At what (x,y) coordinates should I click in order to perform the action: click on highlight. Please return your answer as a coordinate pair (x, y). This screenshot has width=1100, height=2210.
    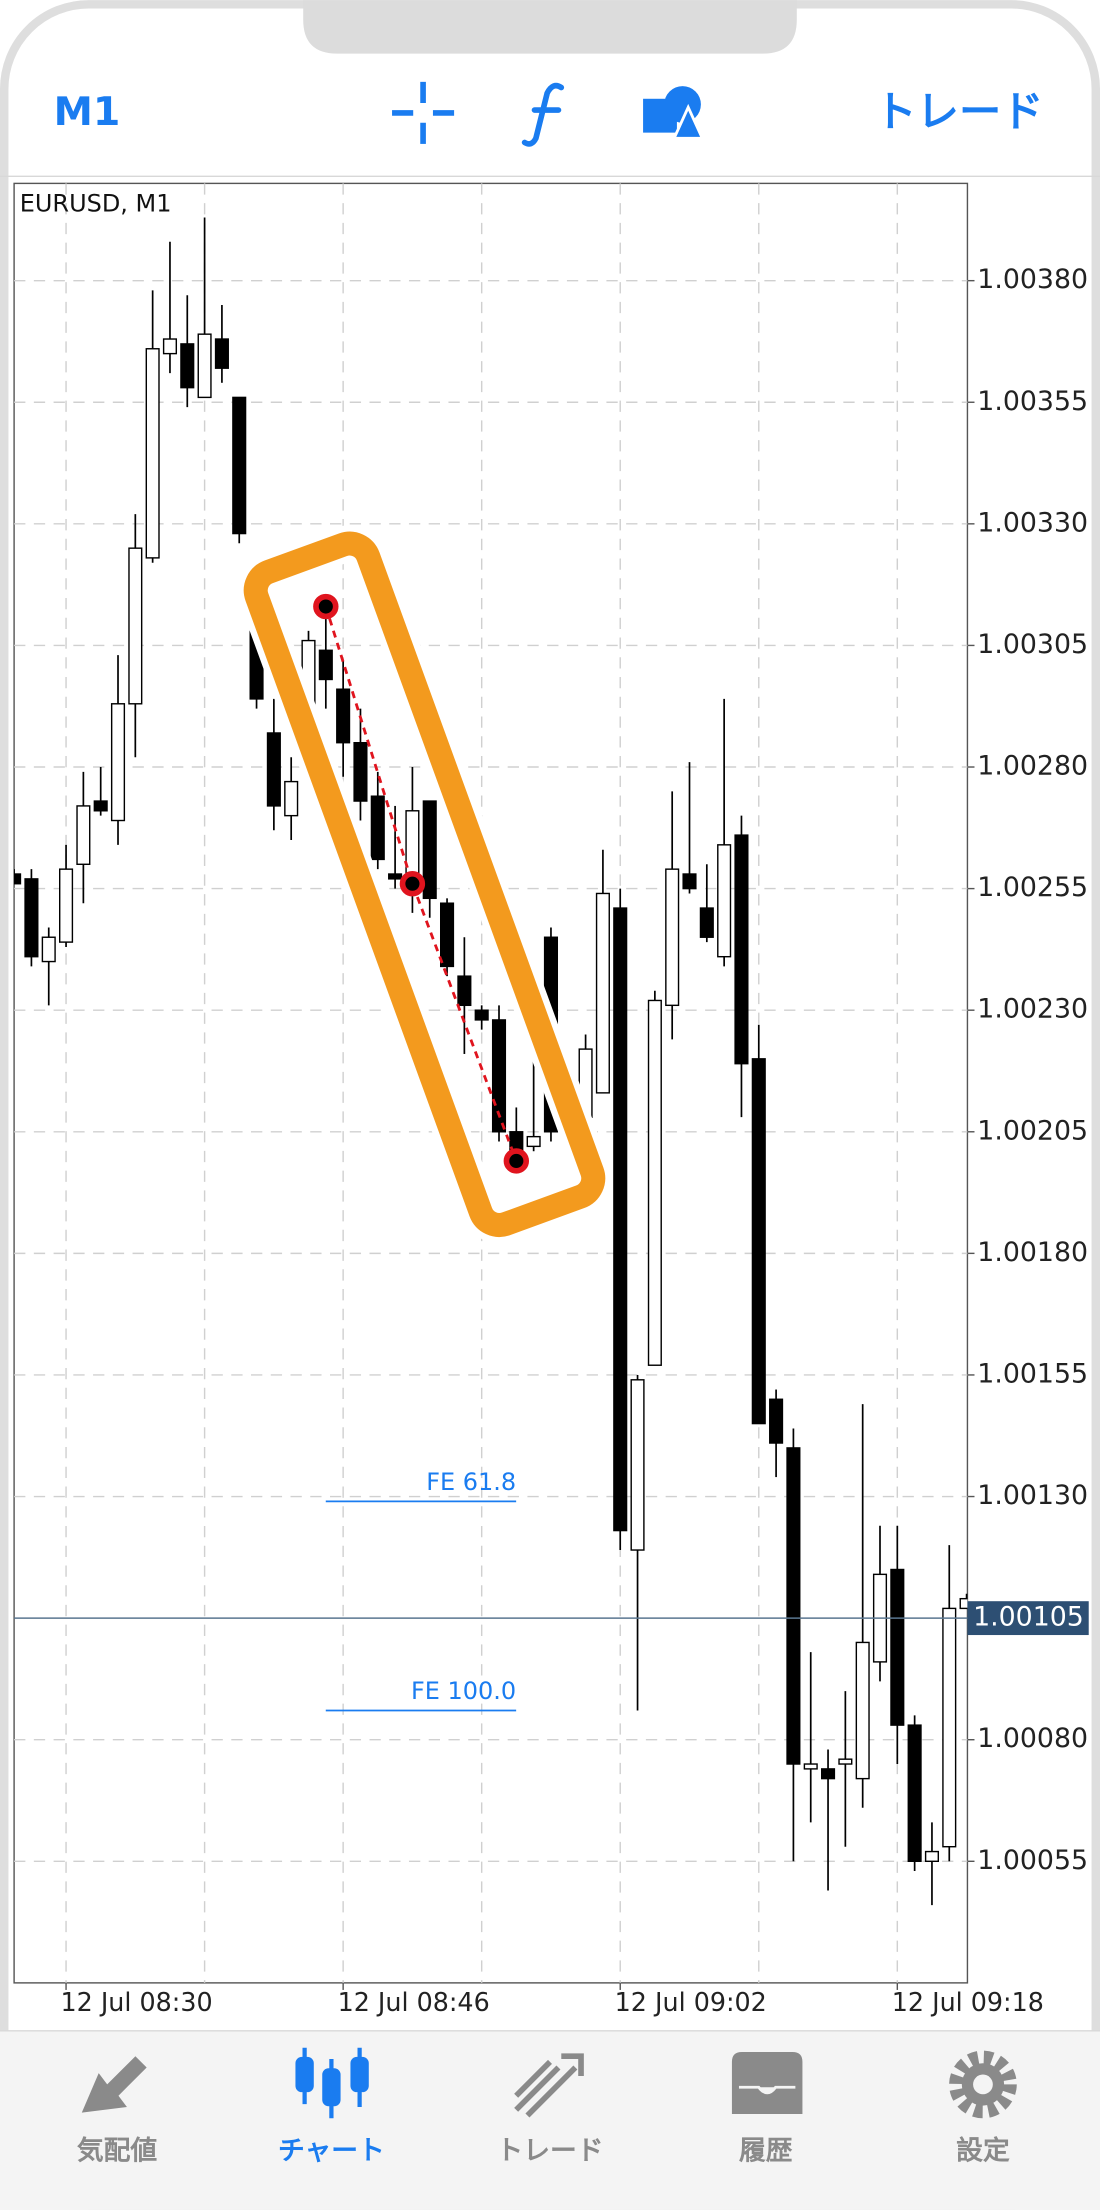
    Looking at the image, I should click on (424, 884).